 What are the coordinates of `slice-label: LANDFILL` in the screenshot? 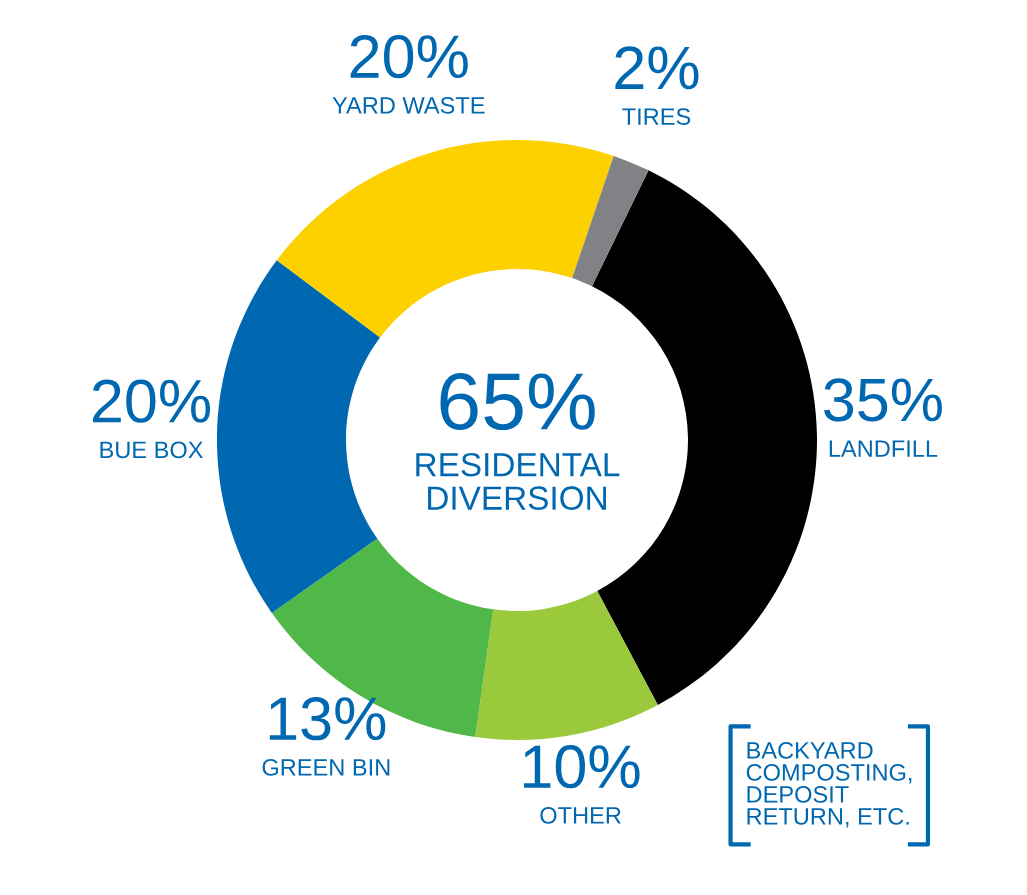 It's located at (883, 448).